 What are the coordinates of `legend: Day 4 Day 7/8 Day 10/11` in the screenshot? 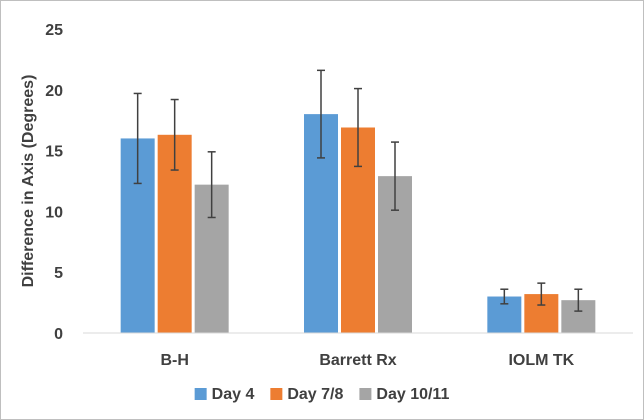 It's located at (321, 394).